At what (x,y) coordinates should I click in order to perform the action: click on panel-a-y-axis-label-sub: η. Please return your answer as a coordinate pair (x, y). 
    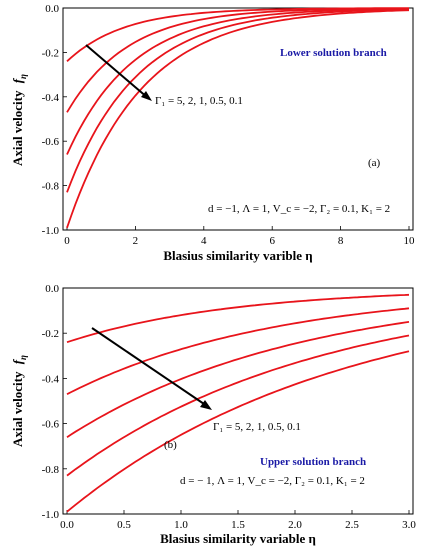
    Looking at the image, I should click on (23, 76).